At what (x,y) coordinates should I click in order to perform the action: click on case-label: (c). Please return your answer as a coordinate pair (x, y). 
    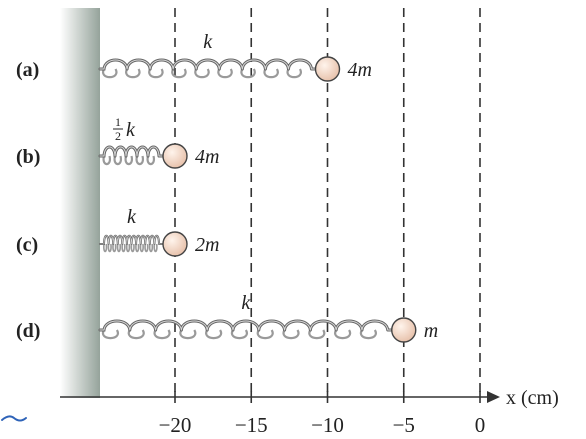
    Looking at the image, I should click on (27, 245).